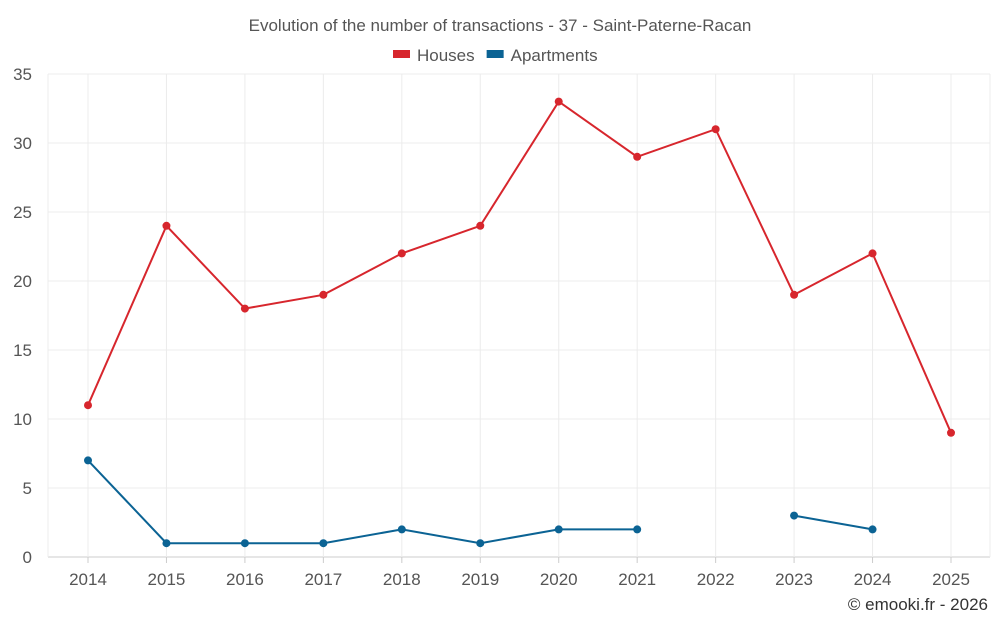 The image size is (1000, 625). I want to click on x-tick-label: 2016, so click(245, 579).